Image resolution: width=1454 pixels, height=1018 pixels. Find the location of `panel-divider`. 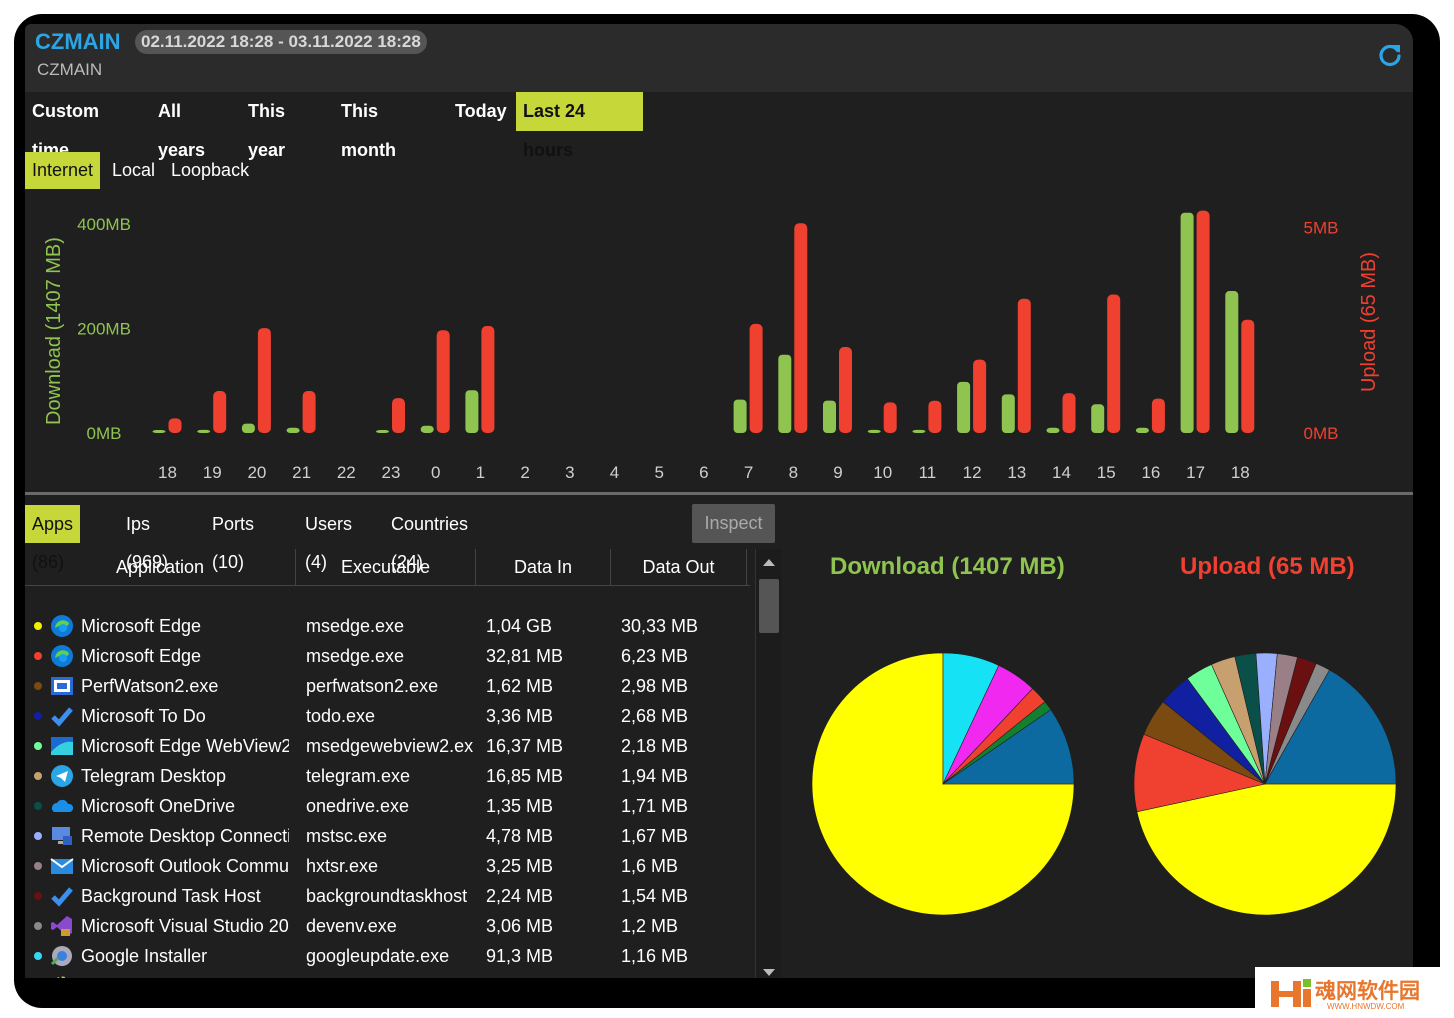

panel-divider is located at coordinates (719, 493).